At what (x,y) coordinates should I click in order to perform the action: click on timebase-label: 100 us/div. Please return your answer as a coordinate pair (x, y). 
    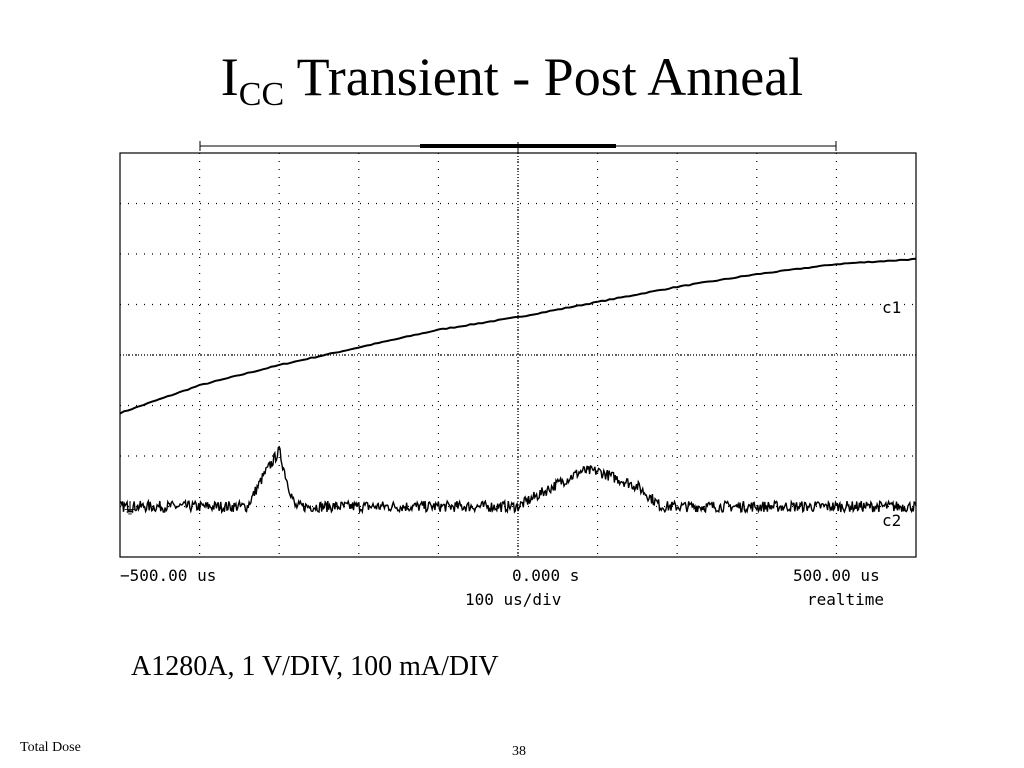
    Looking at the image, I should click on (513, 599).